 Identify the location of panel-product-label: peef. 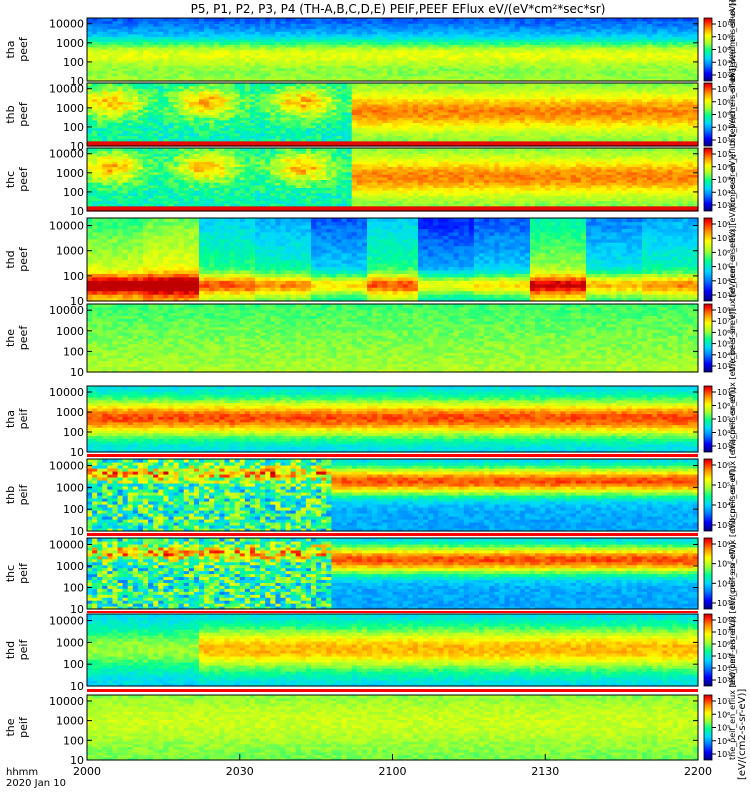
(23, 49).